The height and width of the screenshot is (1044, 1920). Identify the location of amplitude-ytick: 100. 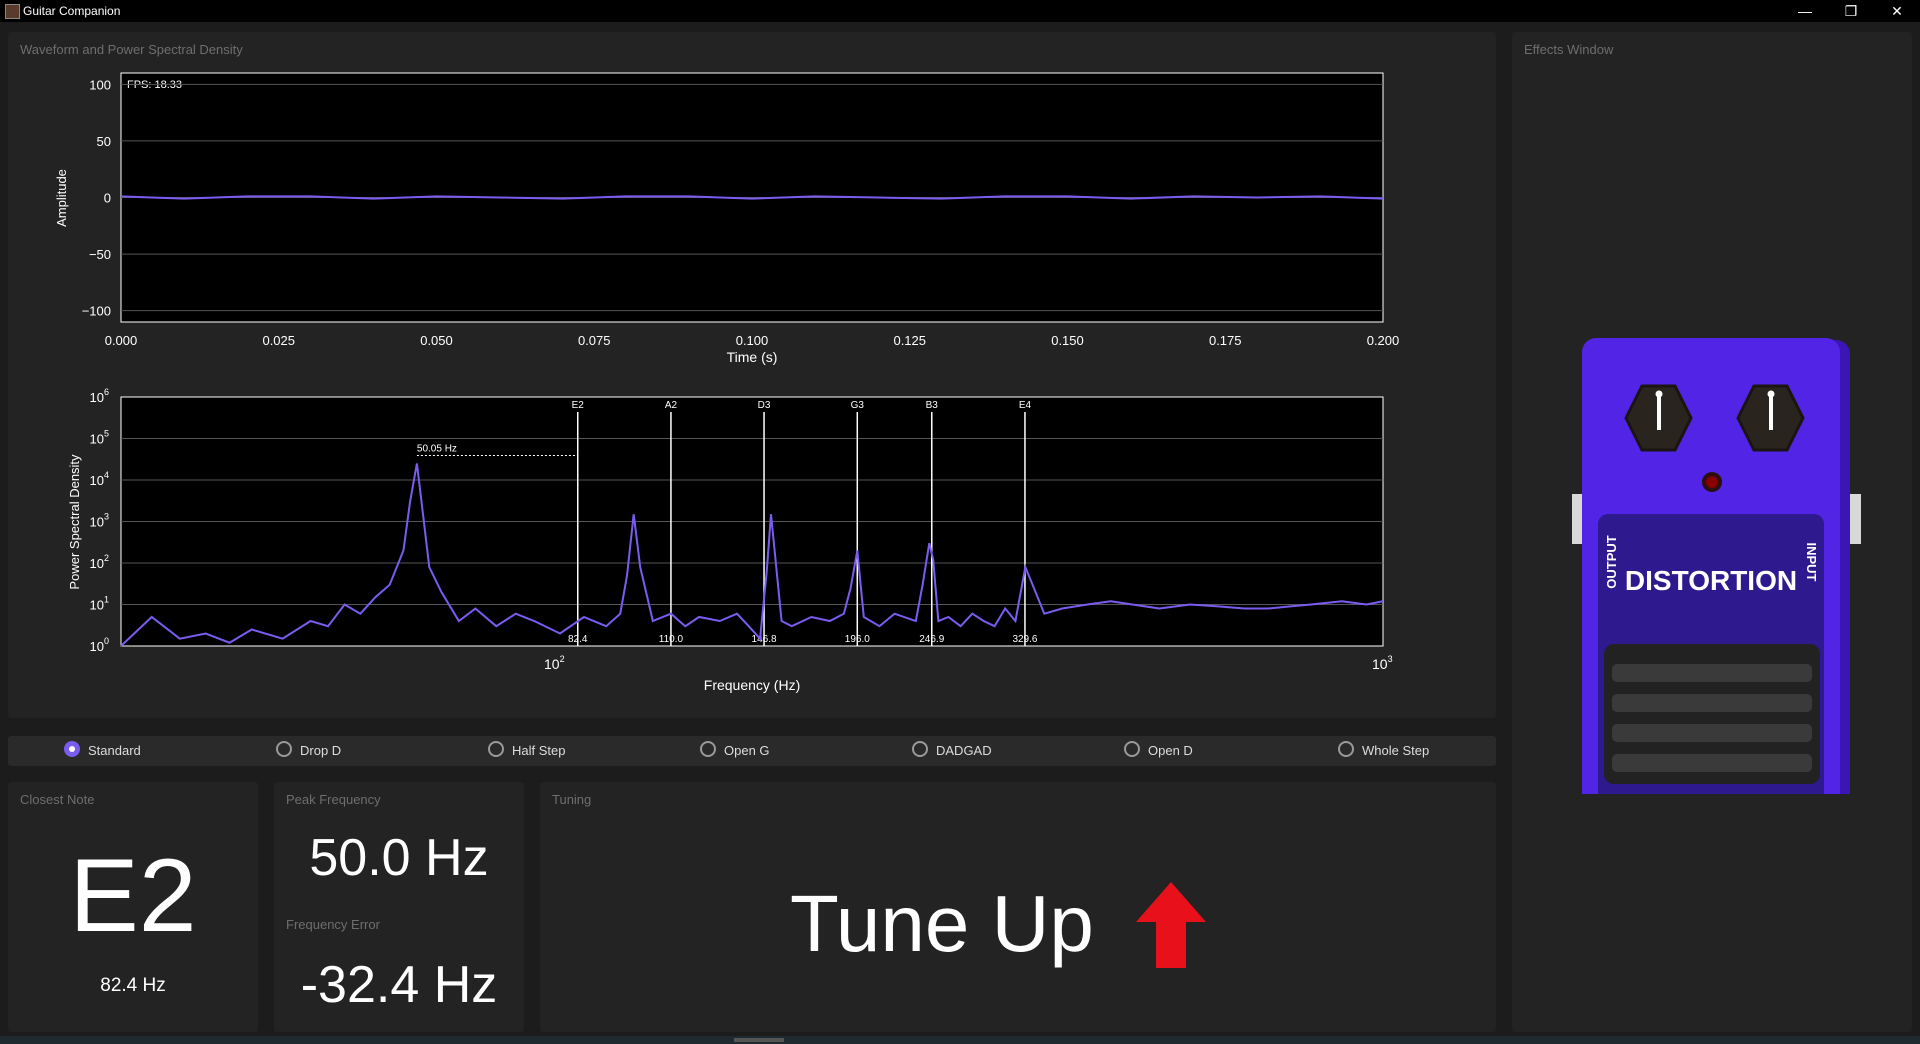
(100, 84).